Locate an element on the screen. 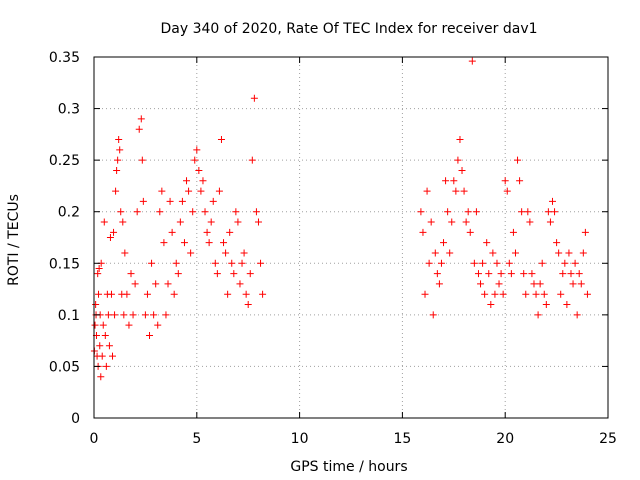 The height and width of the screenshot is (480, 640). y-tick-label: 0.3 is located at coordinates (69, 110).